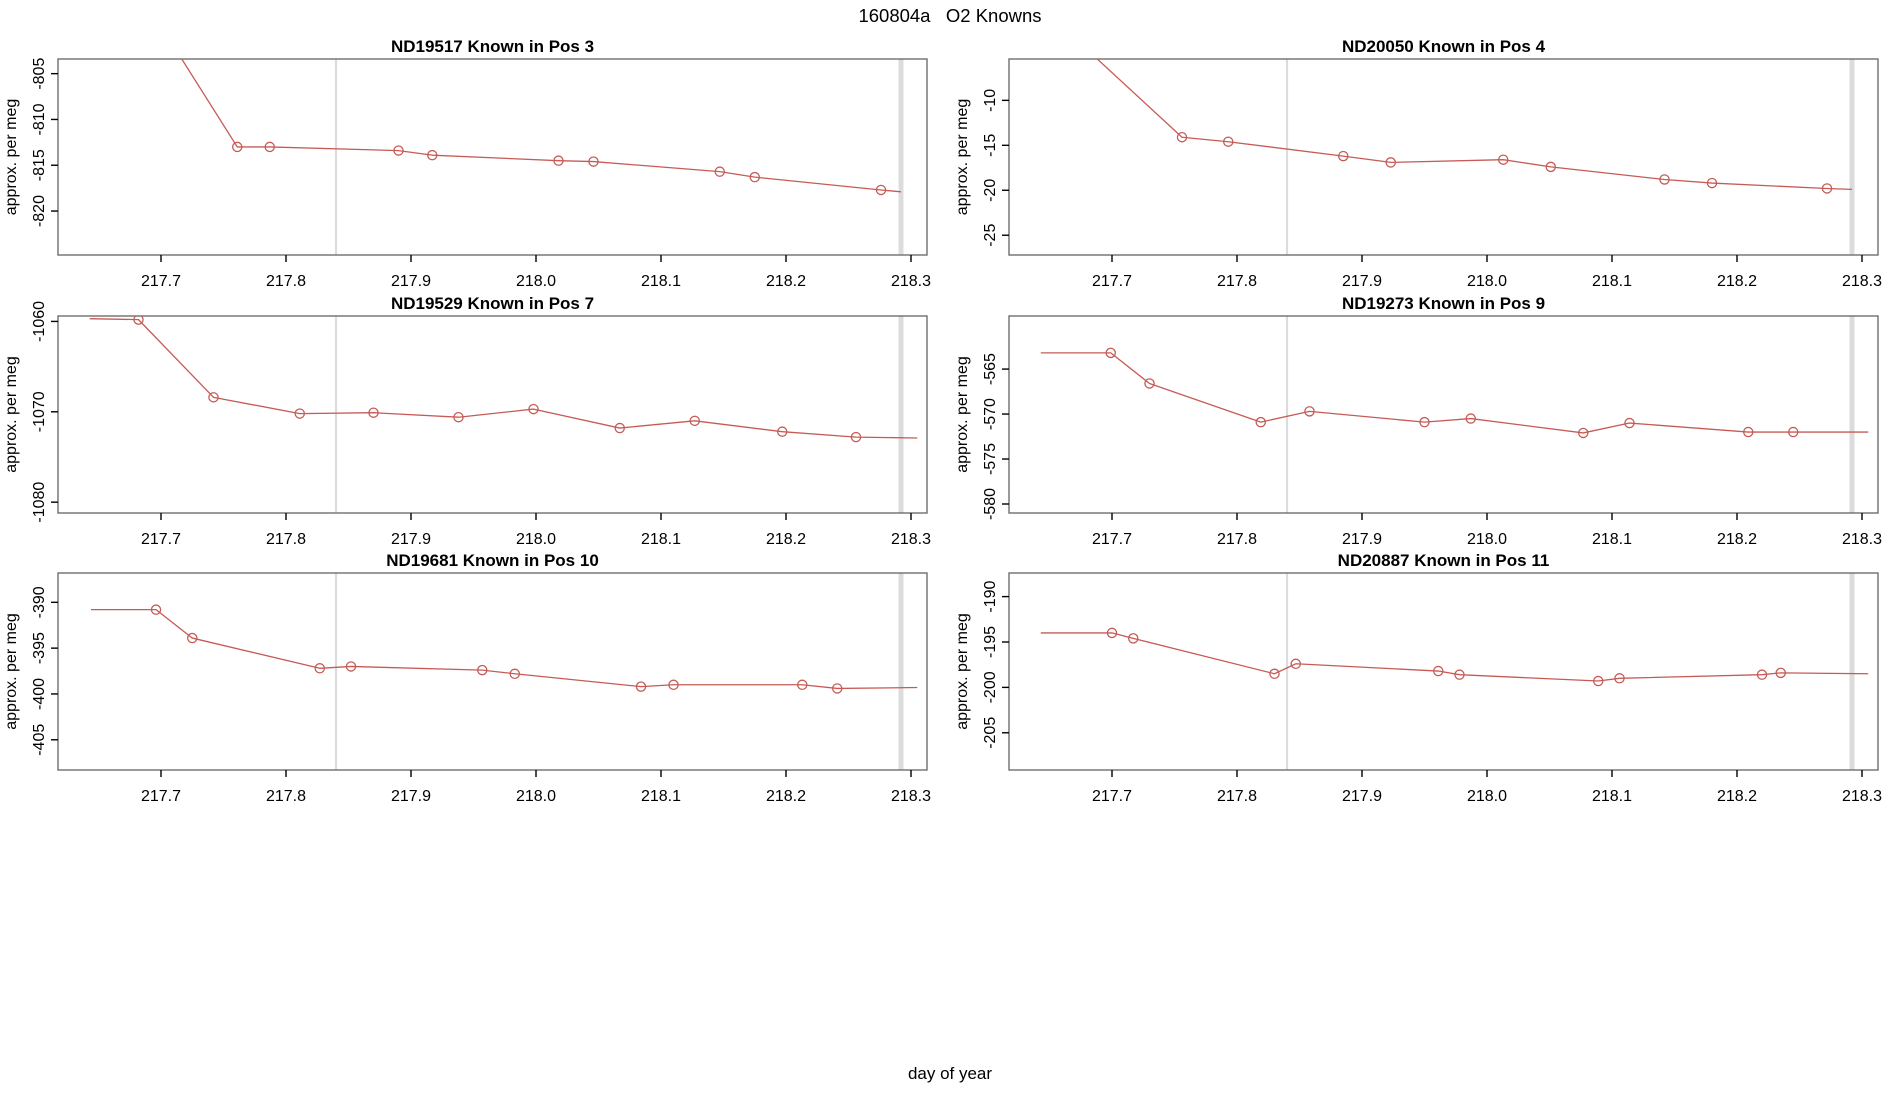  Describe the element at coordinates (990, 414) in the screenshot. I see `y-tick-label: -570` at that location.